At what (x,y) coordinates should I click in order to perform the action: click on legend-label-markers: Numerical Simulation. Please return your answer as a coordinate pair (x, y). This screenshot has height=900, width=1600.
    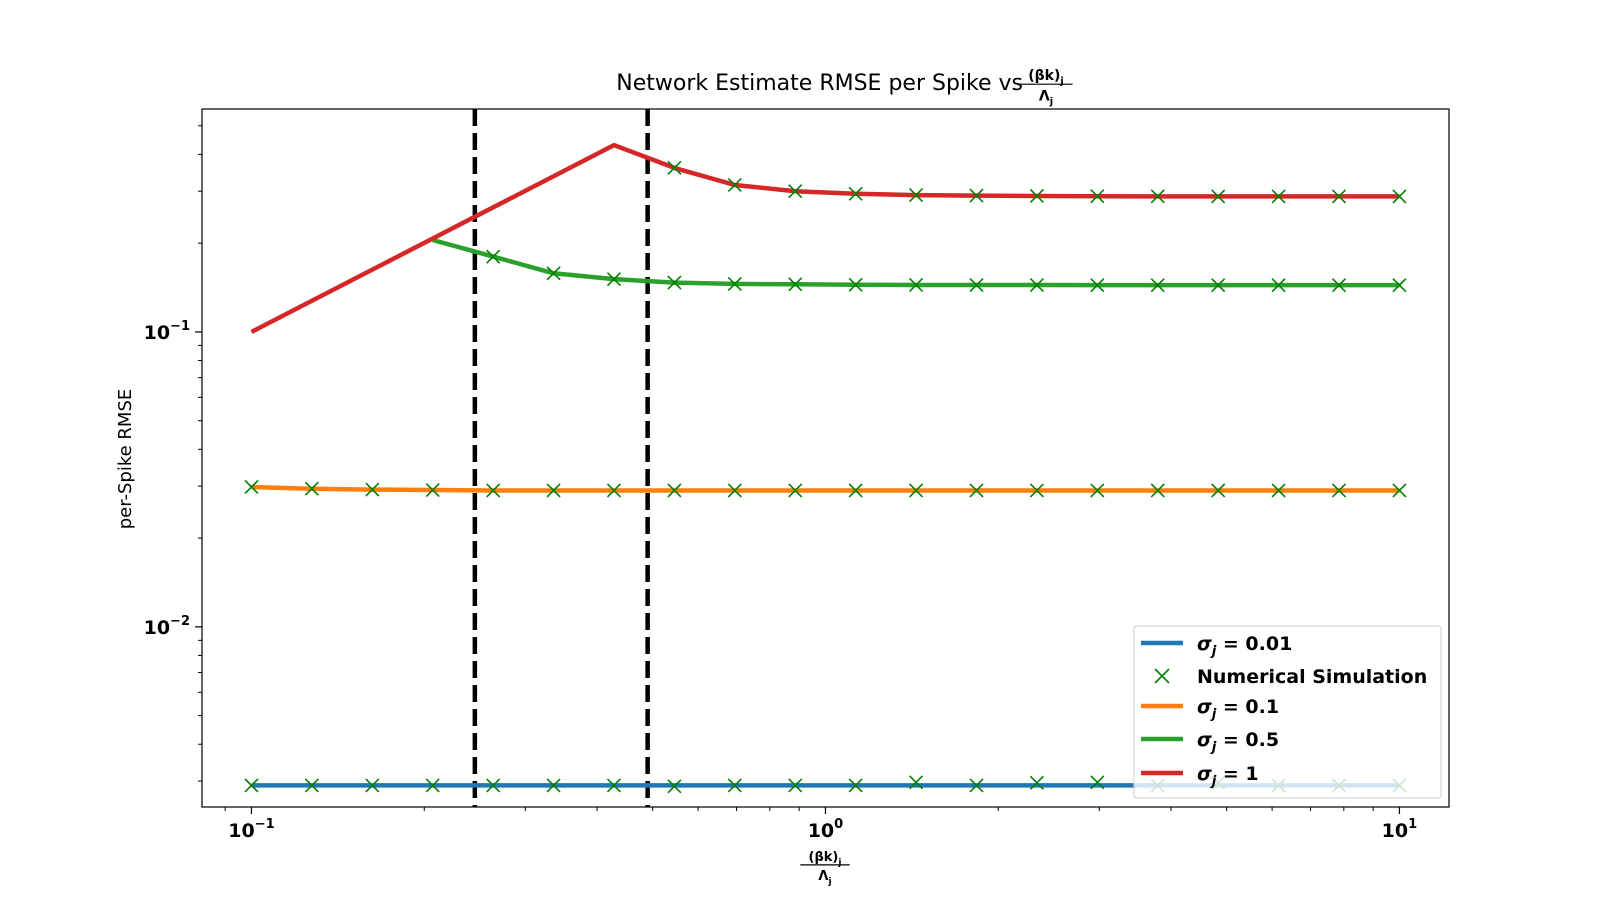
    Looking at the image, I should click on (1312, 677).